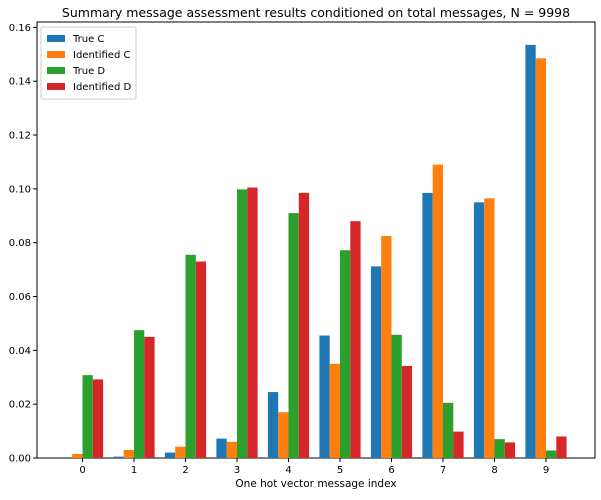 This screenshot has height=500, width=601. I want to click on legend-label: True C, so click(88, 39).